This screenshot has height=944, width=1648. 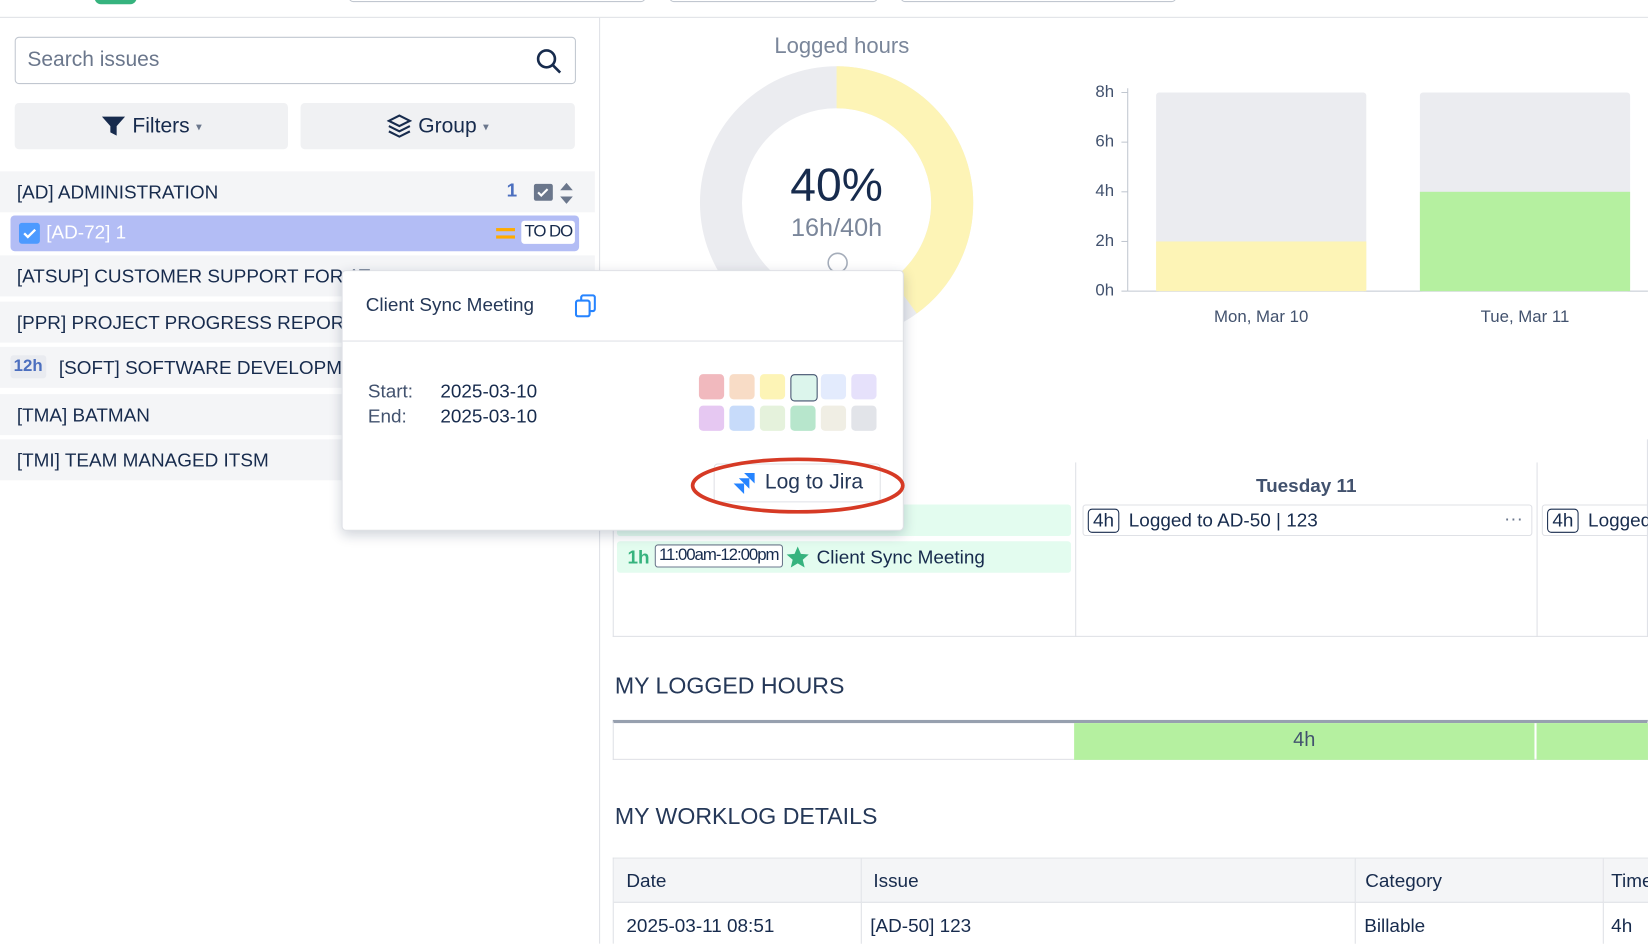 I want to click on highlight-annotation, so click(x=797, y=485).